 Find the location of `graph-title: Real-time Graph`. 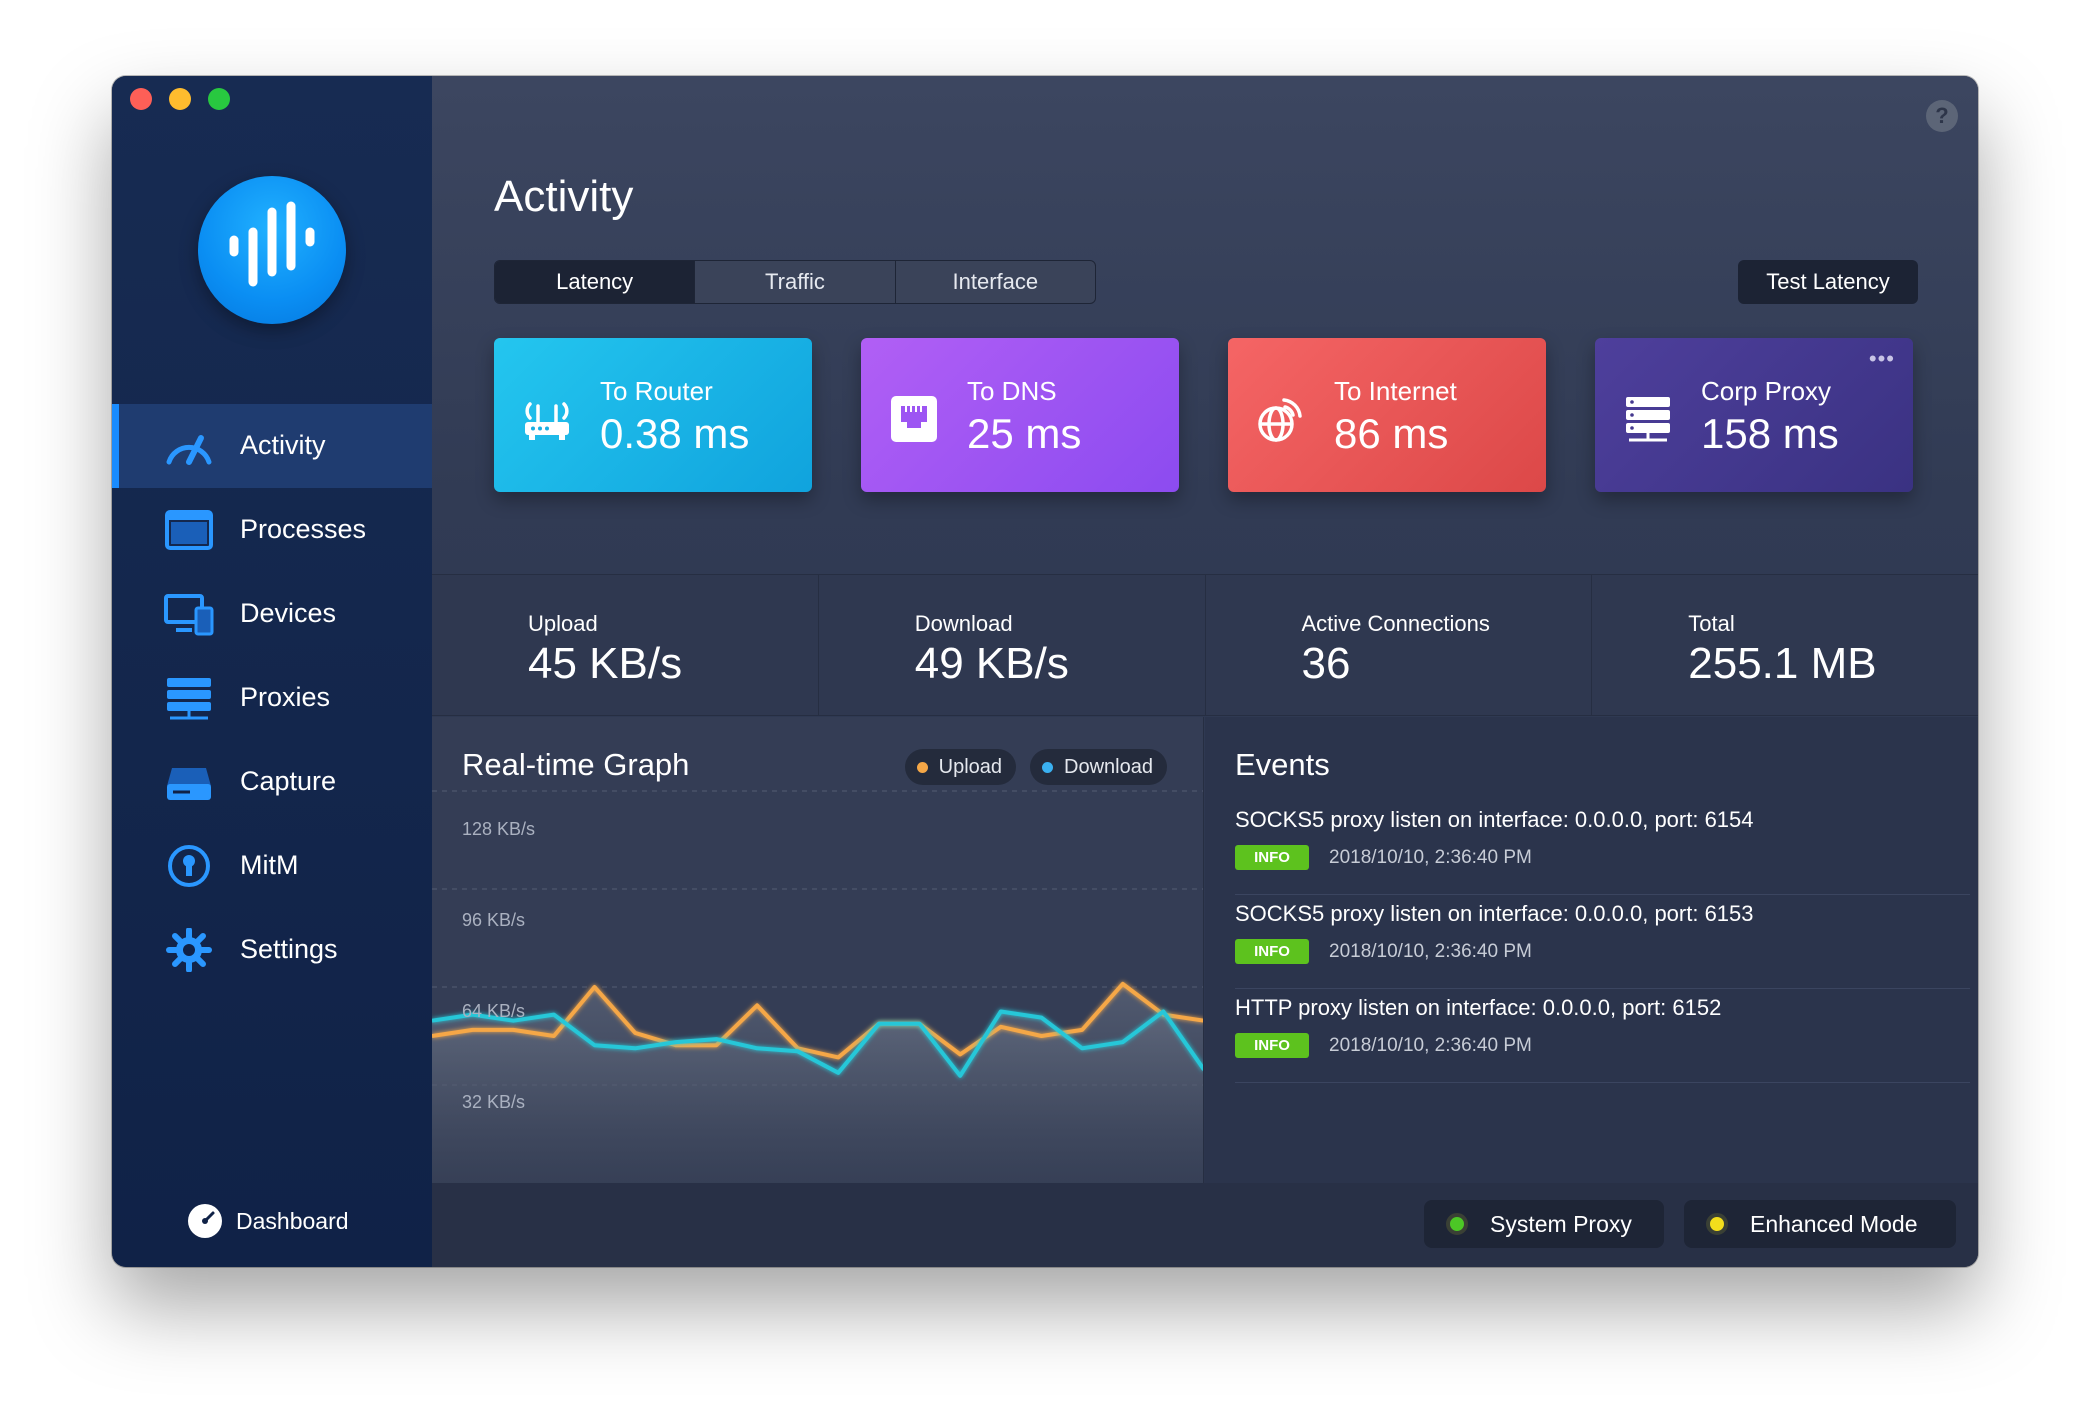

graph-title: Real-time Graph is located at coordinates (576, 764).